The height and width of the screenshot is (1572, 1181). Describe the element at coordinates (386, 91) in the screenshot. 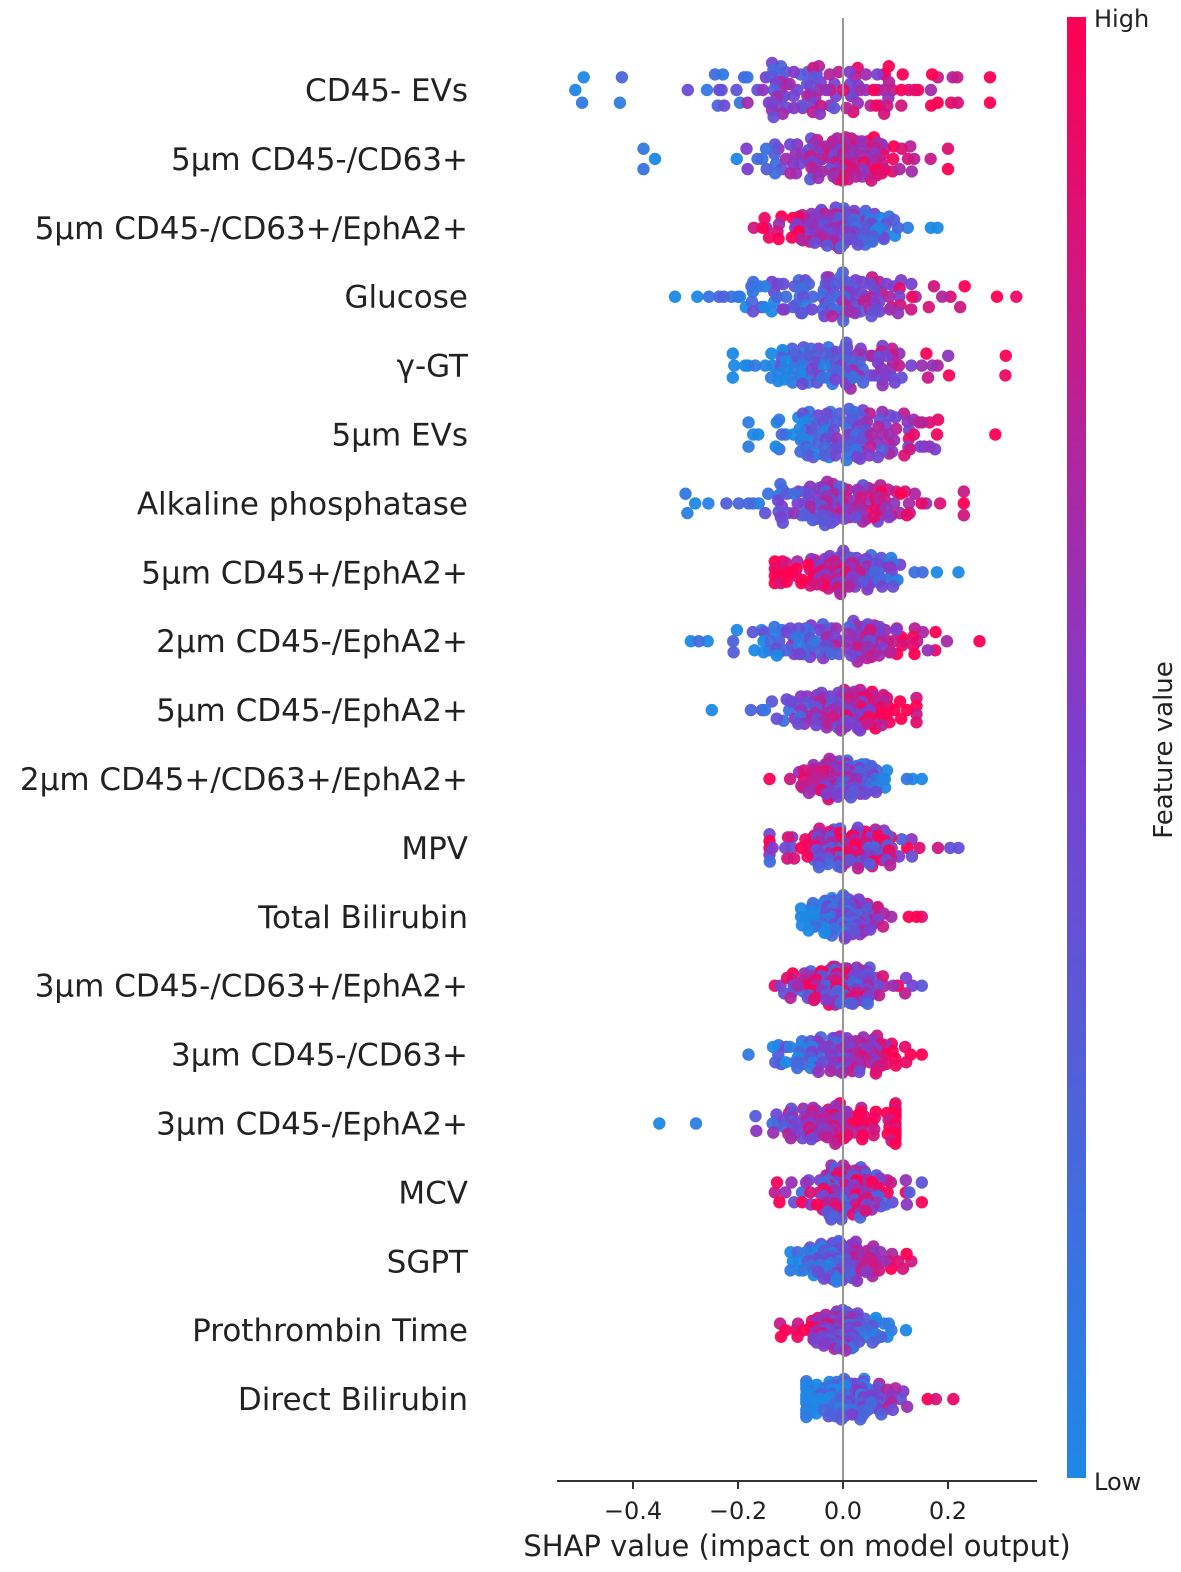

I see `feature-label: CD45- EVs` at that location.